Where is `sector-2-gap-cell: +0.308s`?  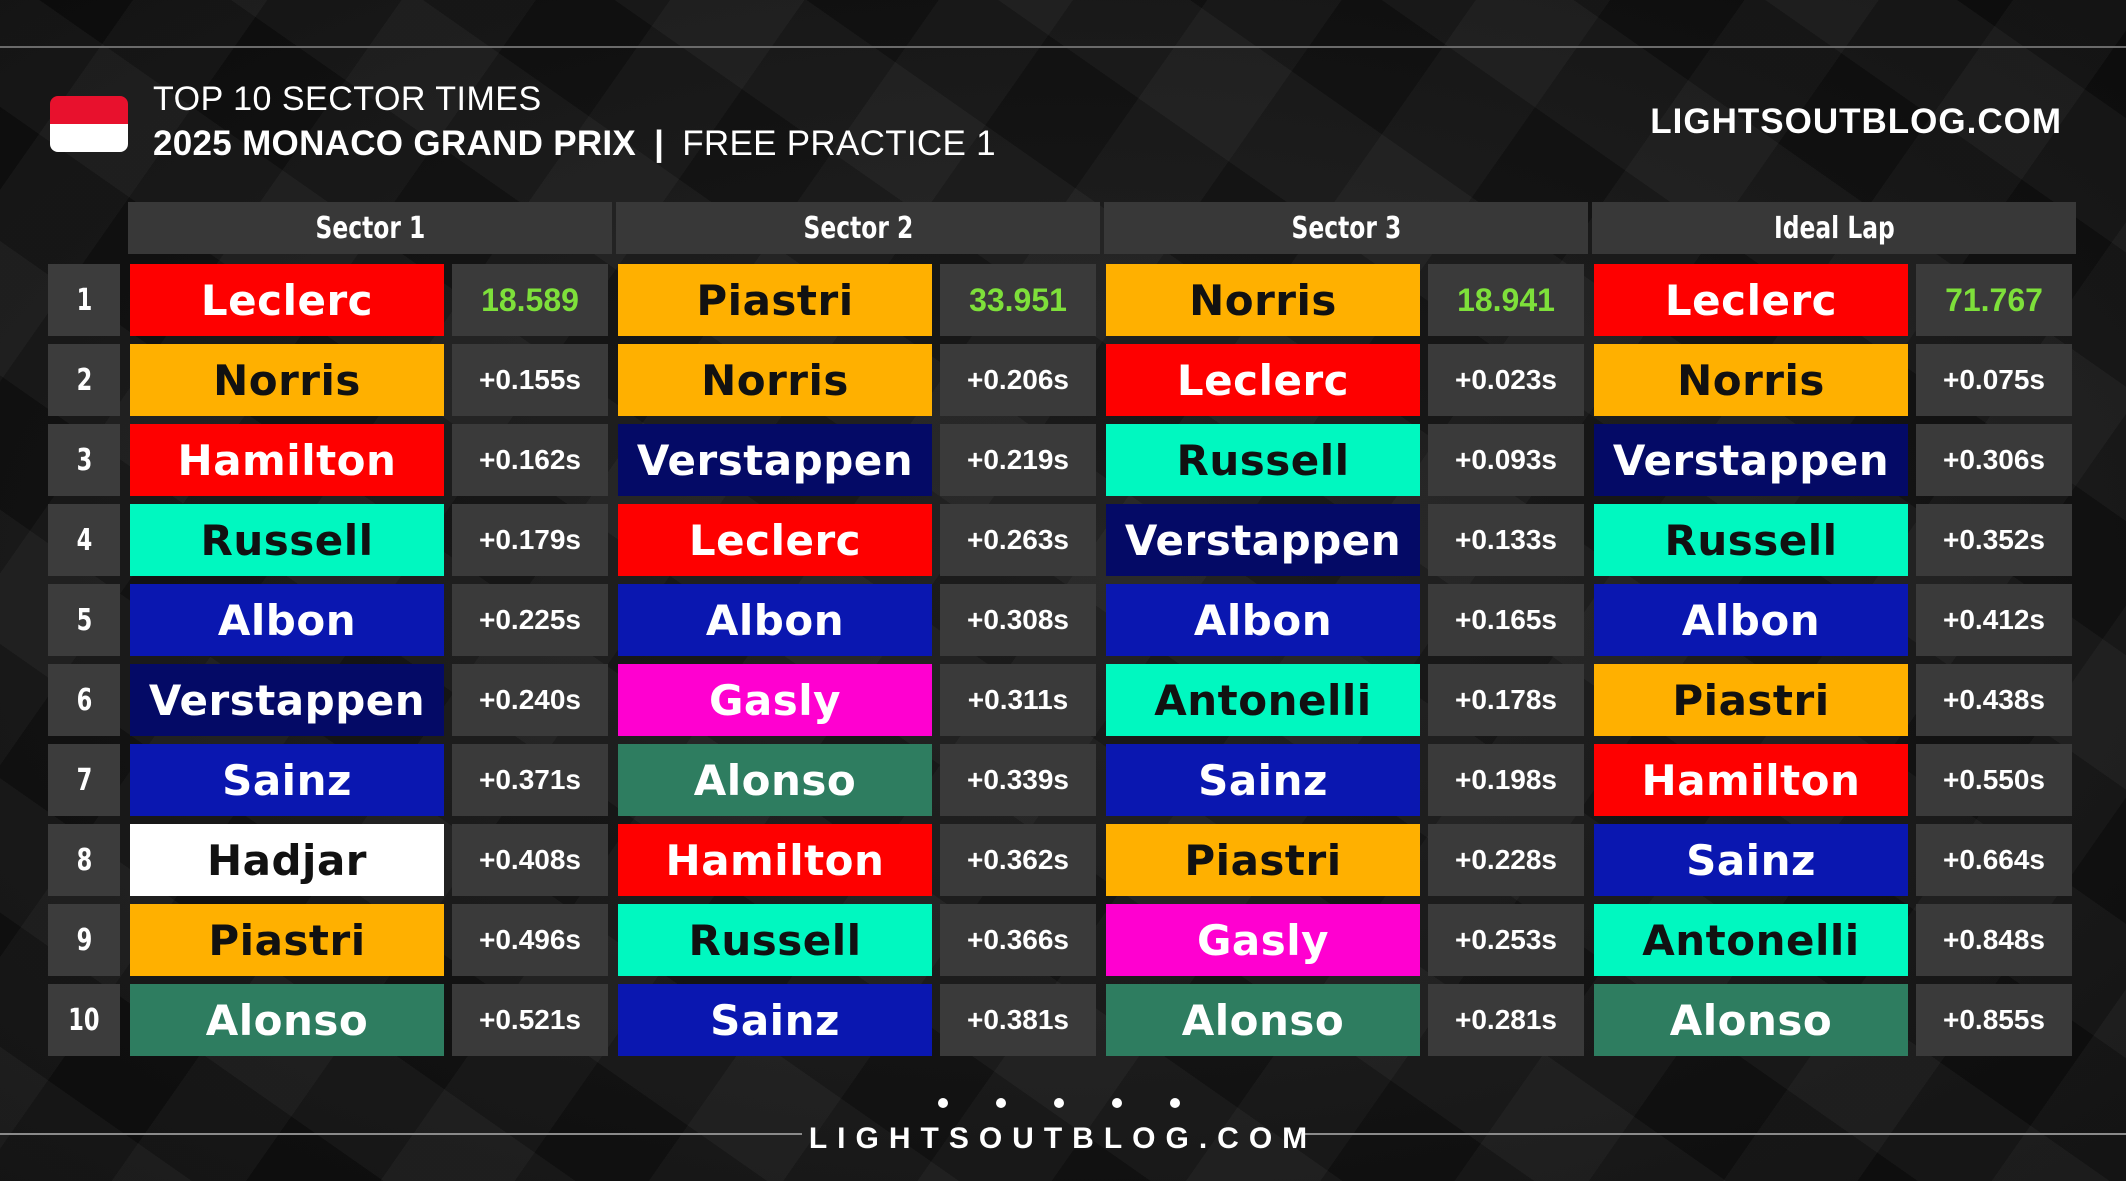 sector-2-gap-cell: +0.308s is located at coordinates (1018, 620).